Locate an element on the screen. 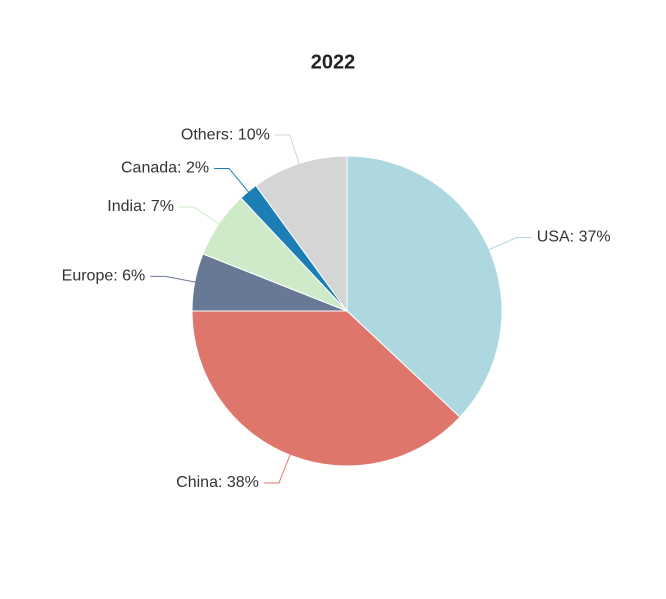 This screenshot has width=666, height=599. data-label: Canada: 2% is located at coordinates (165, 168).